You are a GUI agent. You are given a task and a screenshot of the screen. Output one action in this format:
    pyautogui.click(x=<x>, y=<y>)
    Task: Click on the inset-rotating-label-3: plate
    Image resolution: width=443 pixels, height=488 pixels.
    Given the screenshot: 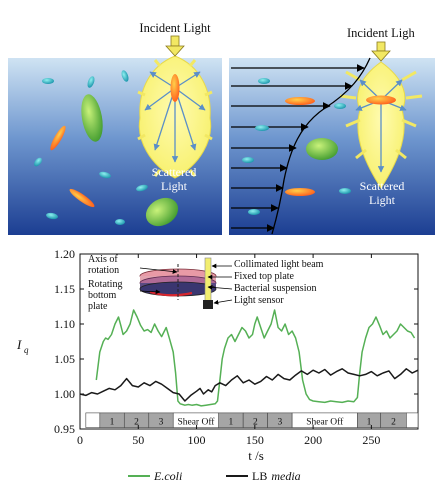 What is the action you would take?
    pyautogui.click(x=98, y=306)
    